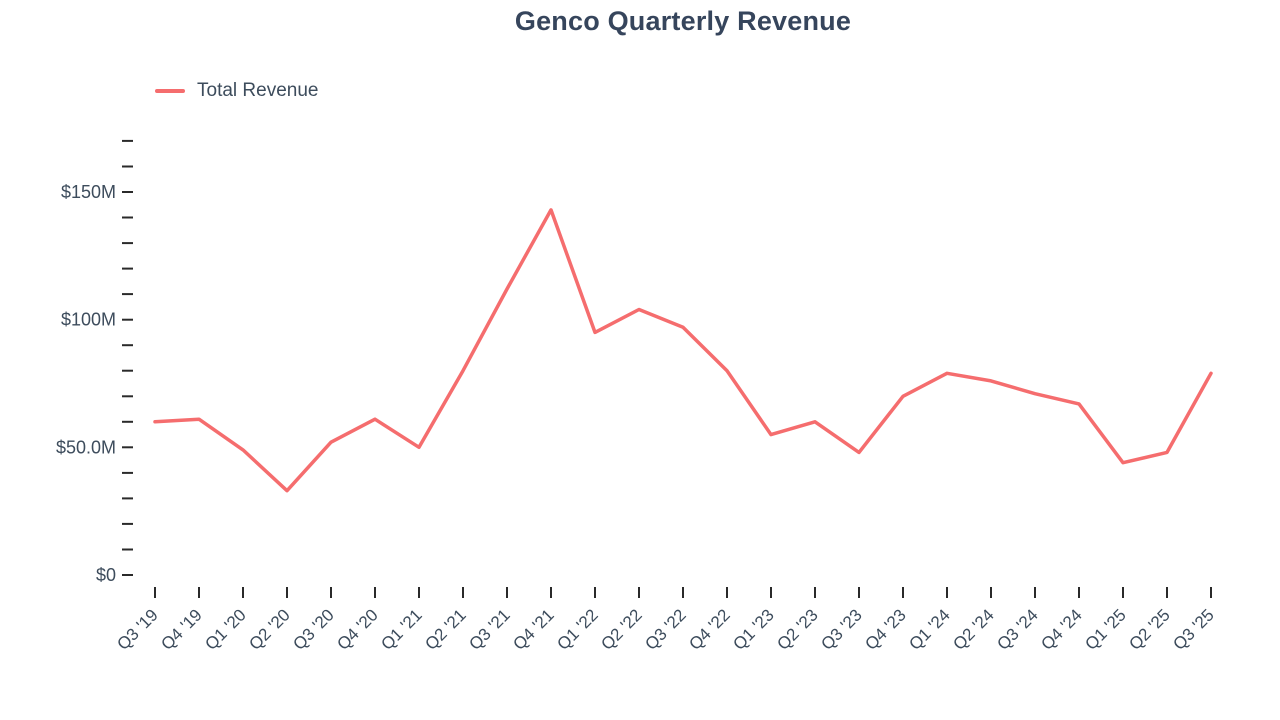 Image resolution: width=1280 pixels, height=720 pixels. What do you see at coordinates (1149, 629) in the screenshot?
I see `x-axis-label: Q2 '25` at bounding box center [1149, 629].